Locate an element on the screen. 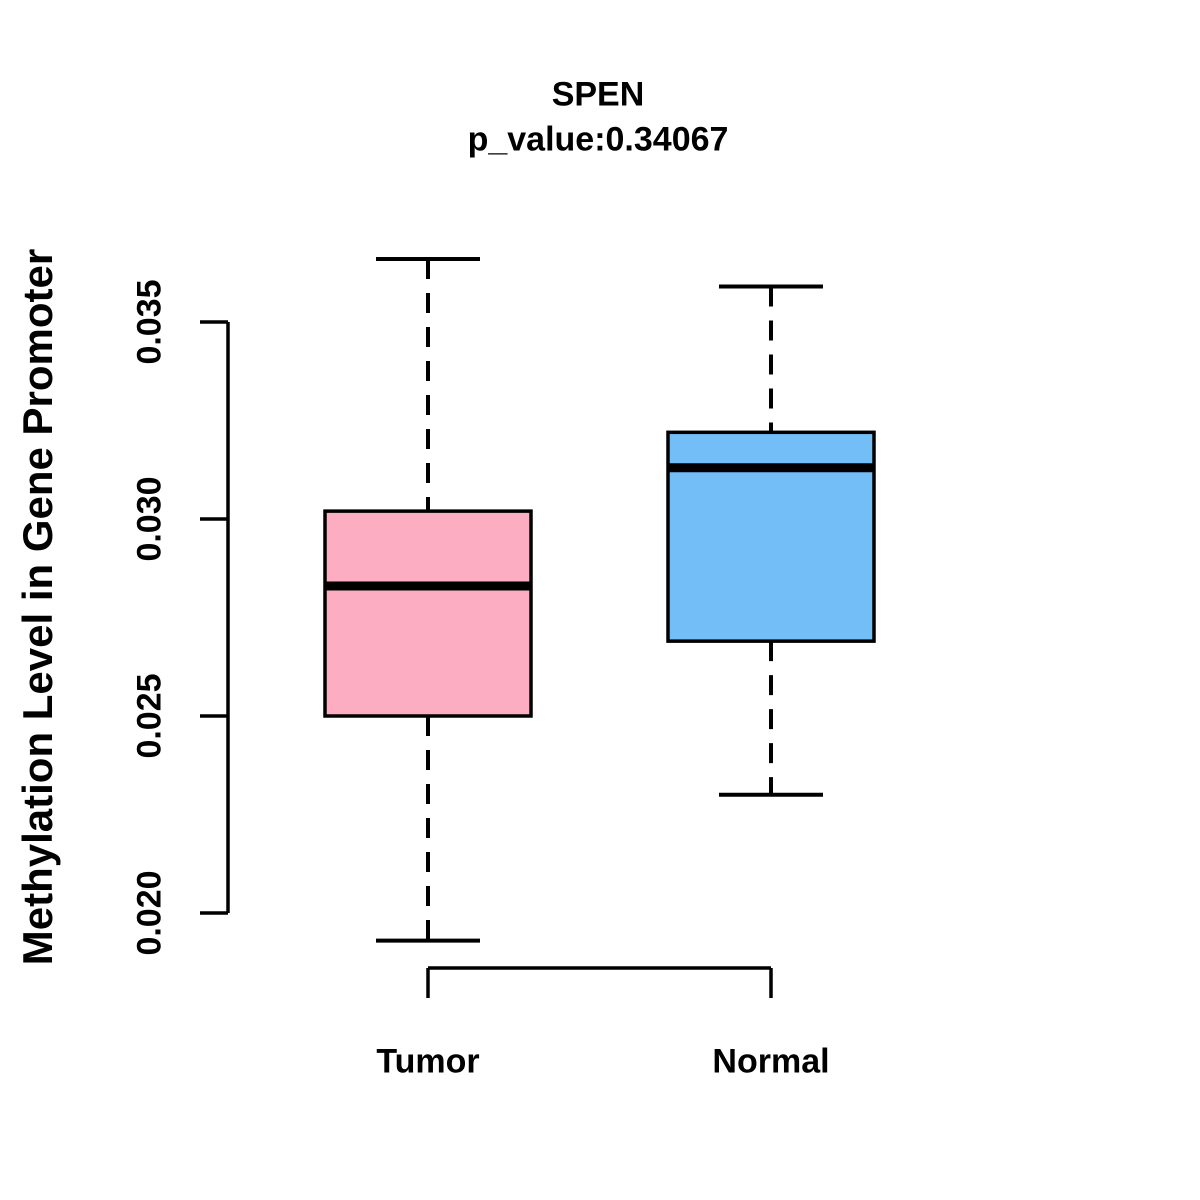 This screenshot has width=1200, height=1200. chart-subtitle: p_value:0.34067 is located at coordinates (598, 139).